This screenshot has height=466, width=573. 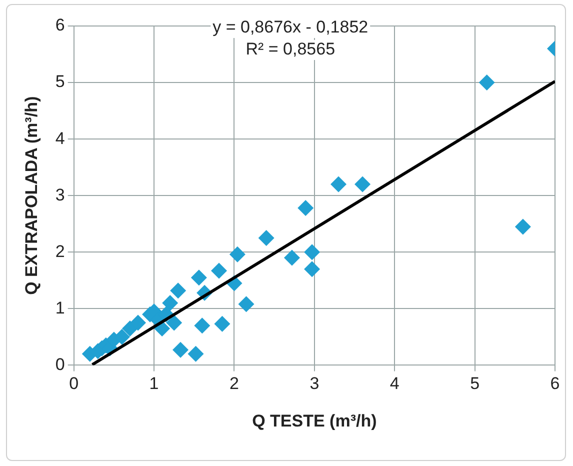 I want to click on annotation: R² = 0,8565, so click(x=291, y=49).